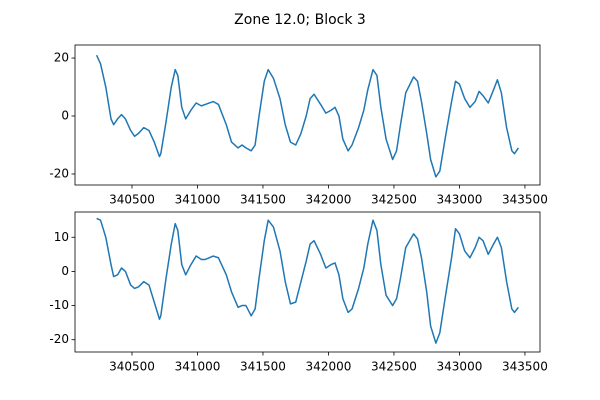  Describe the element at coordinates (300, 20) in the screenshot. I see `figure-title: Zone 12.0; Block 3` at that location.